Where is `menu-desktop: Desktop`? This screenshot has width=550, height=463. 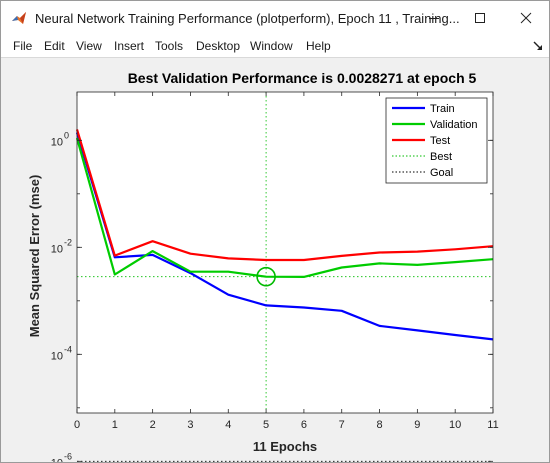
menu-desktop: Desktop is located at coordinates (218, 46).